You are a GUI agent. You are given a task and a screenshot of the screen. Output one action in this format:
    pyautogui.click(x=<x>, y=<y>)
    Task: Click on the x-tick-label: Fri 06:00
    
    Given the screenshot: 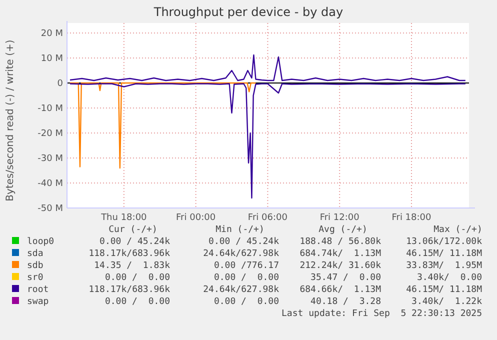 What is the action you would take?
    pyautogui.click(x=268, y=218)
    